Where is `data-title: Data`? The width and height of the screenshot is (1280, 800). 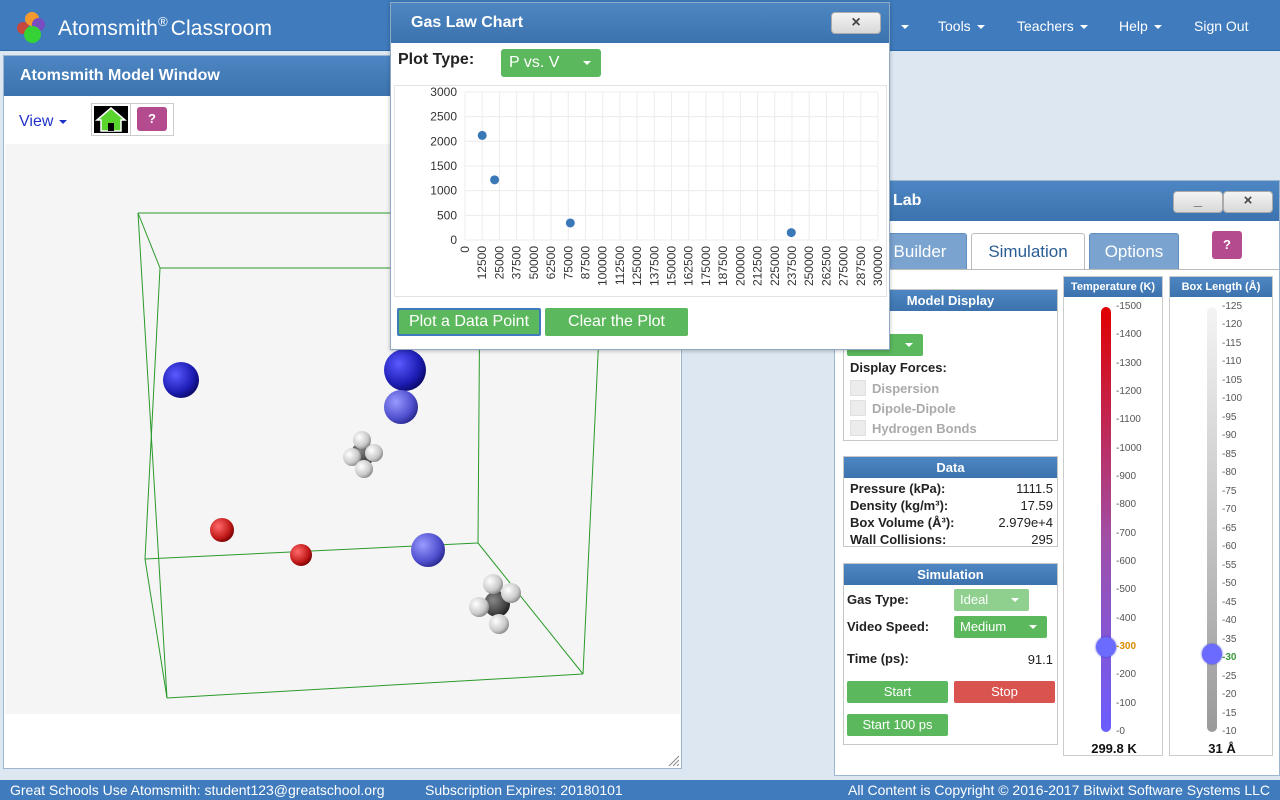 data-title: Data is located at coordinates (950, 467).